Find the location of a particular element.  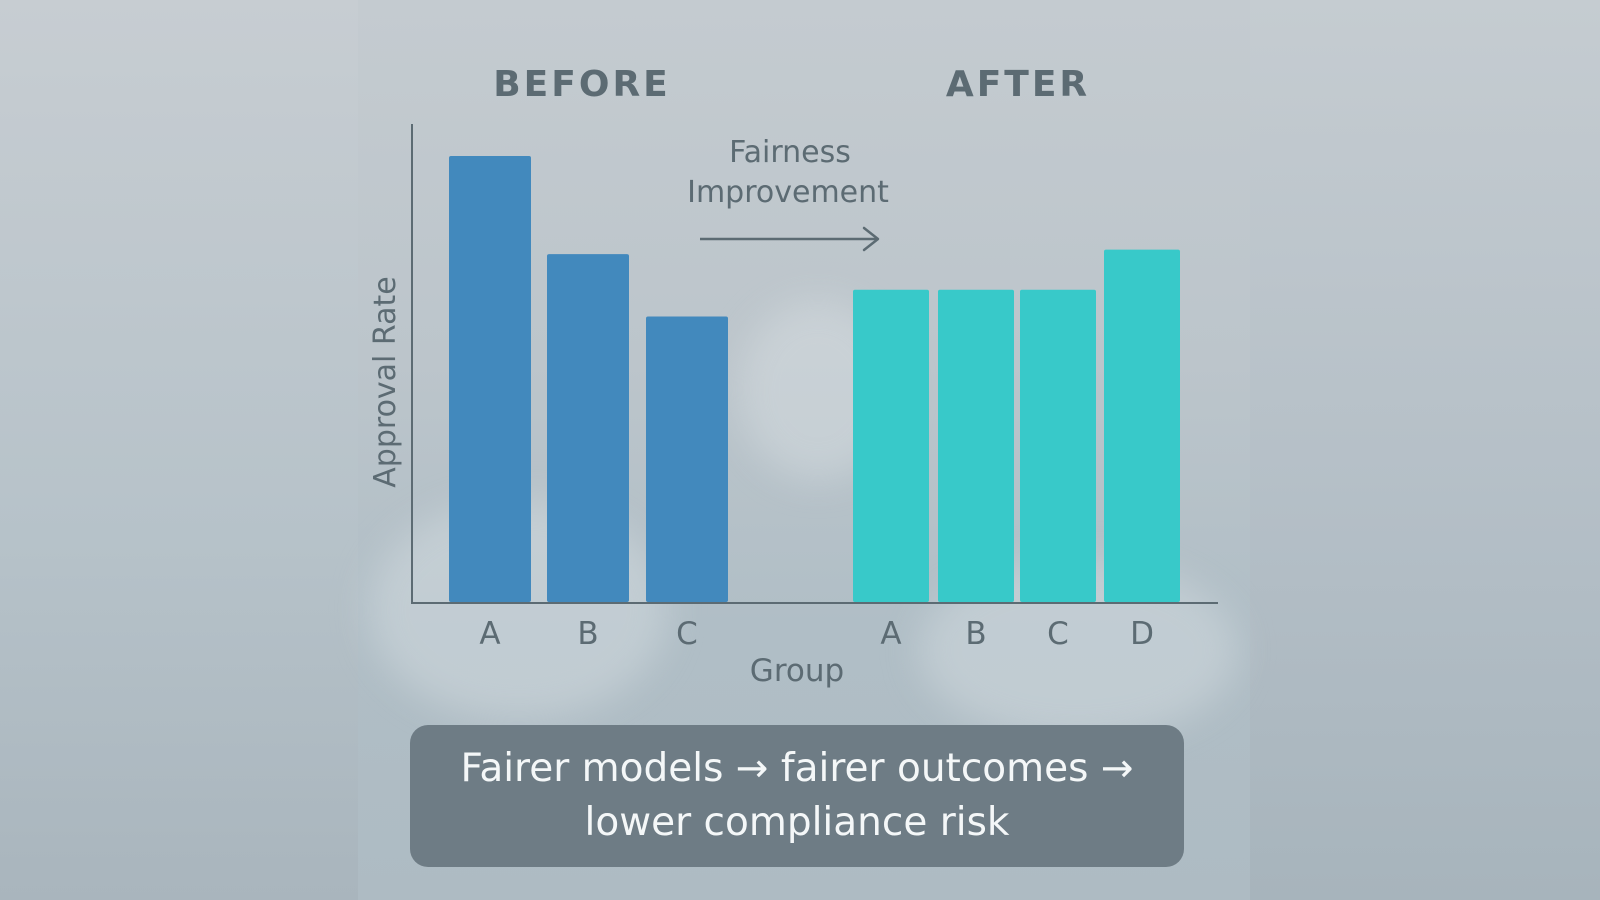

x-tick-label-after-d: D is located at coordinates (1142, 634).